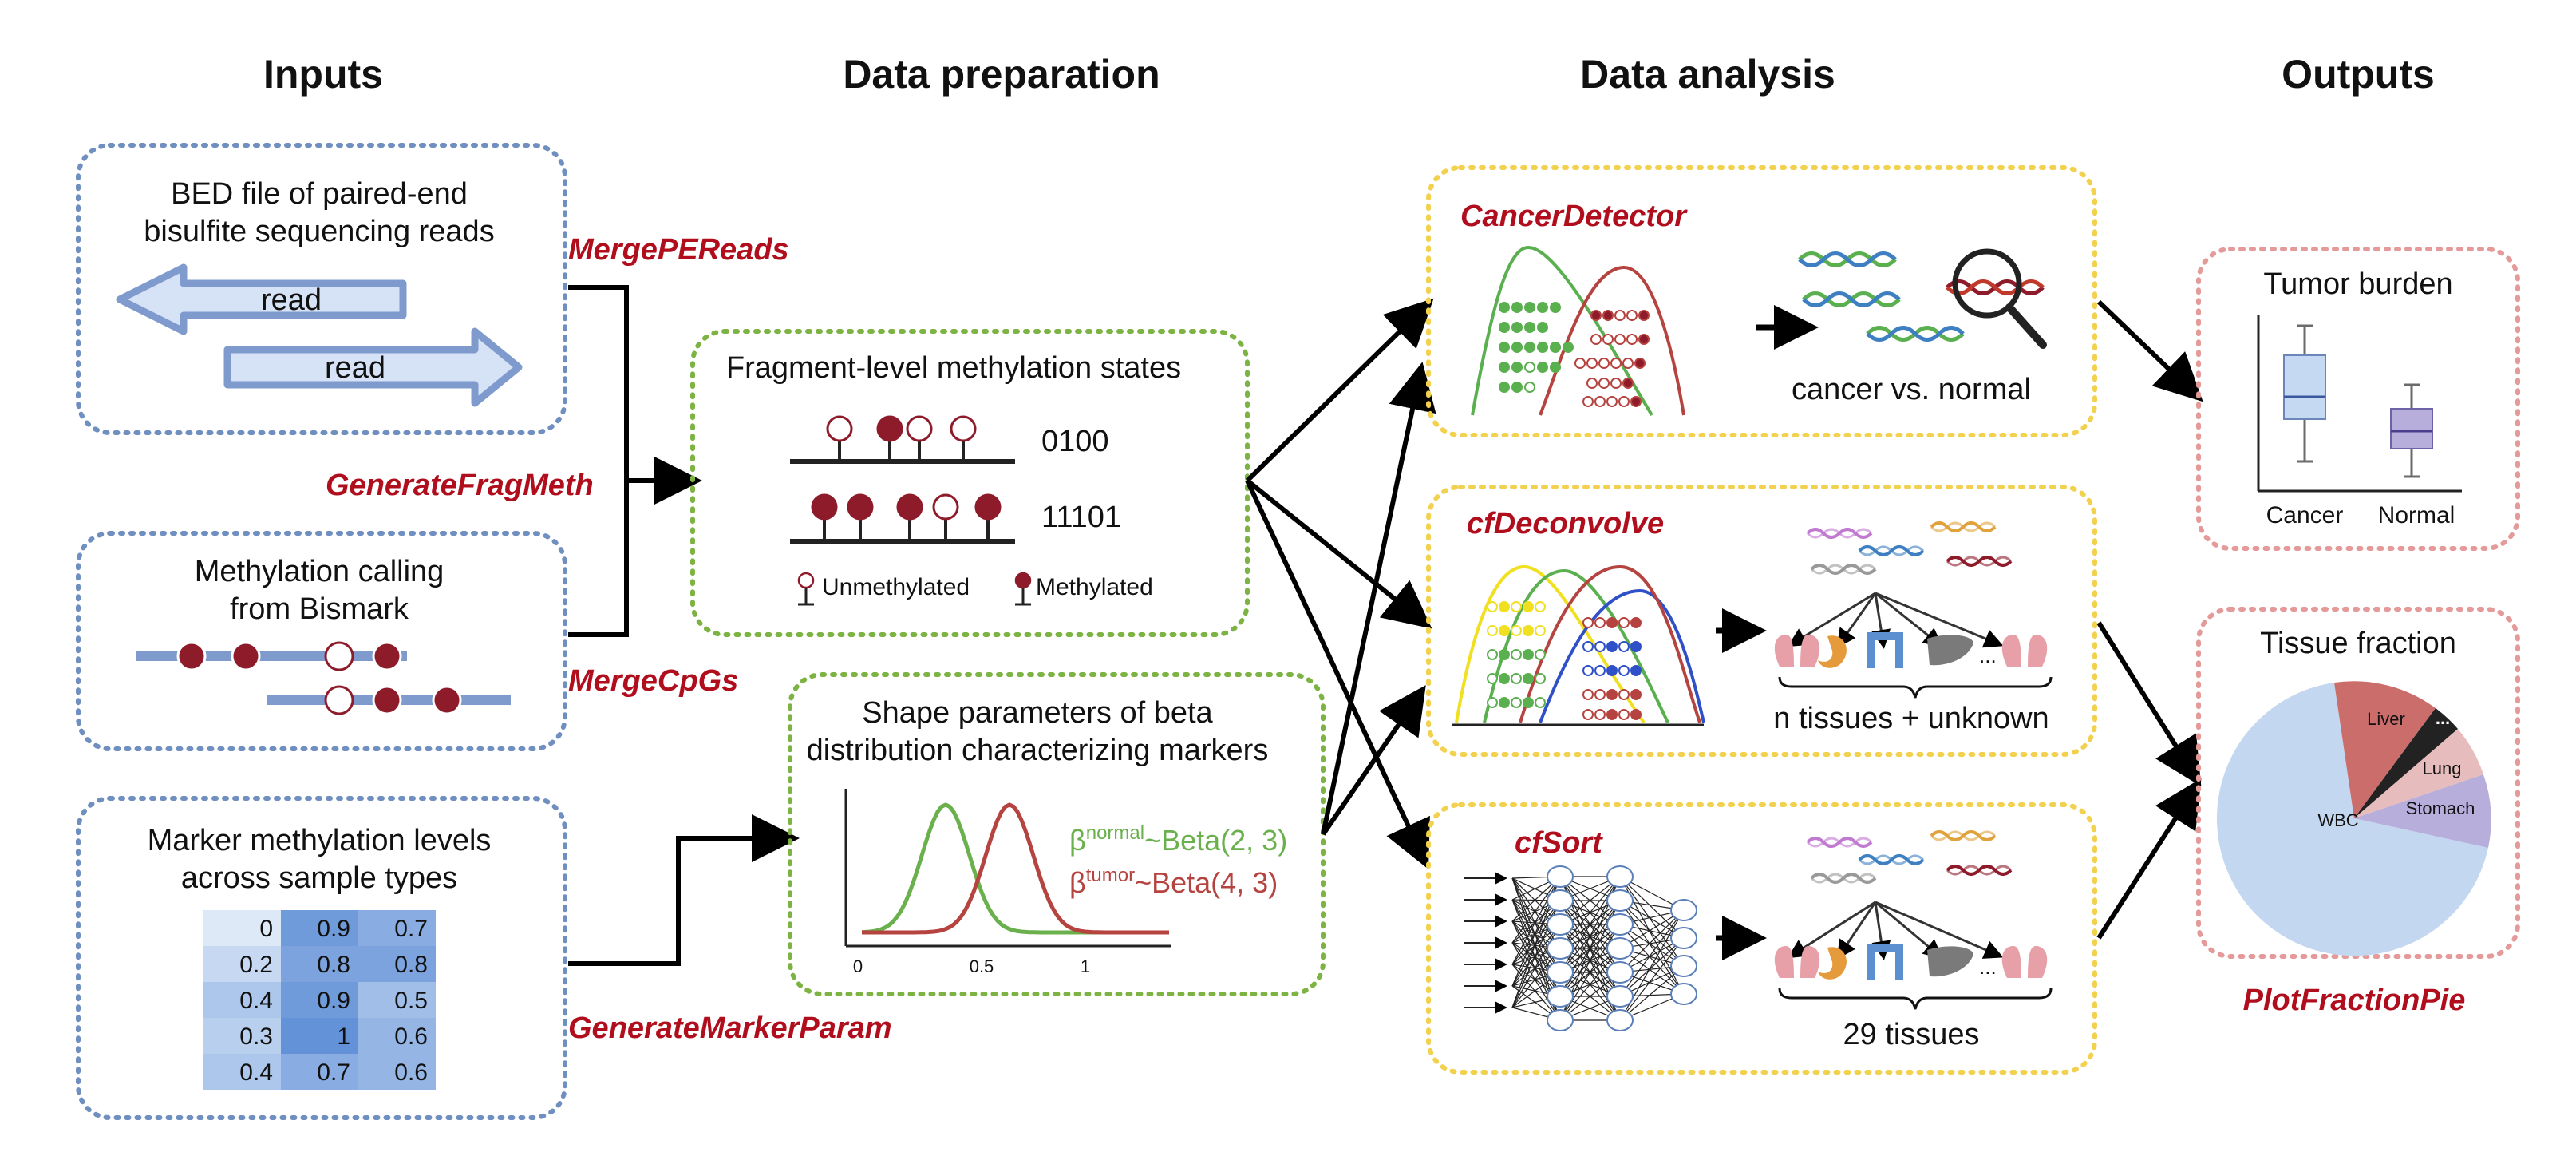 This screenshot has height=1156, width=2576. What do you see at coordinates (291, 300) in the screenshot?
I see `read-left-label: read` at bounding box center [291, 300].